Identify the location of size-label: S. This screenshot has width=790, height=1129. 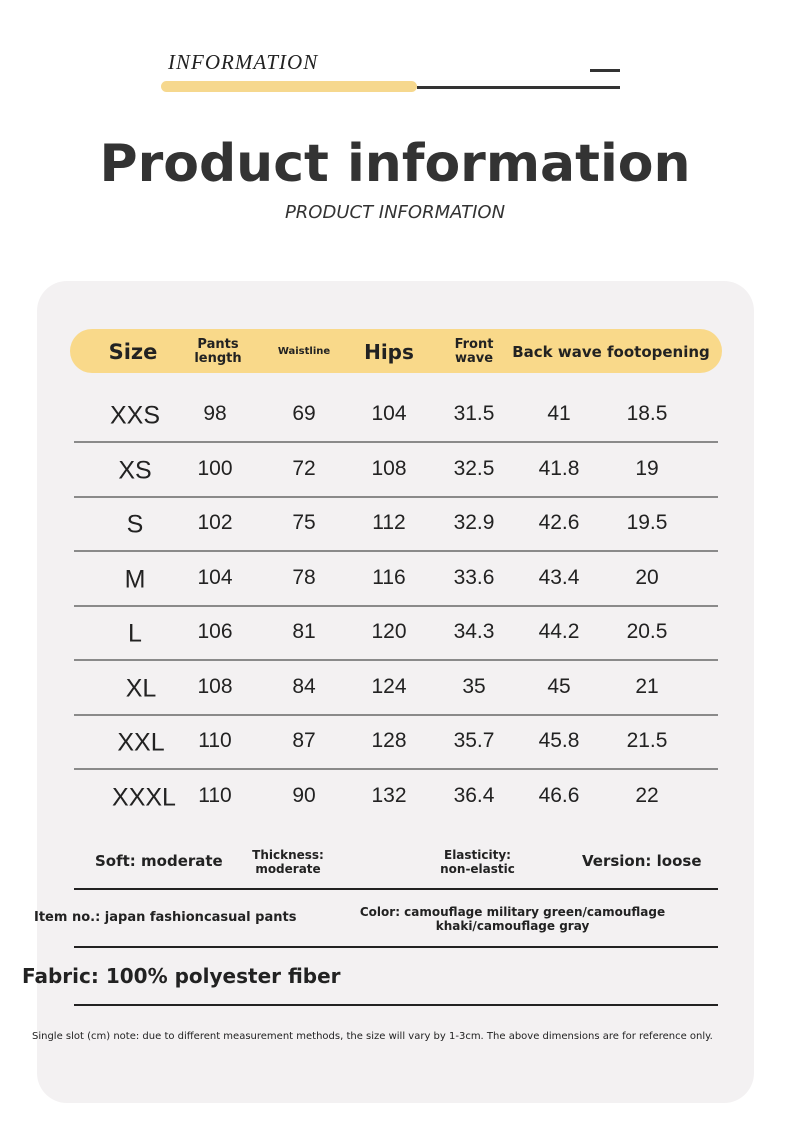
(135, 524).